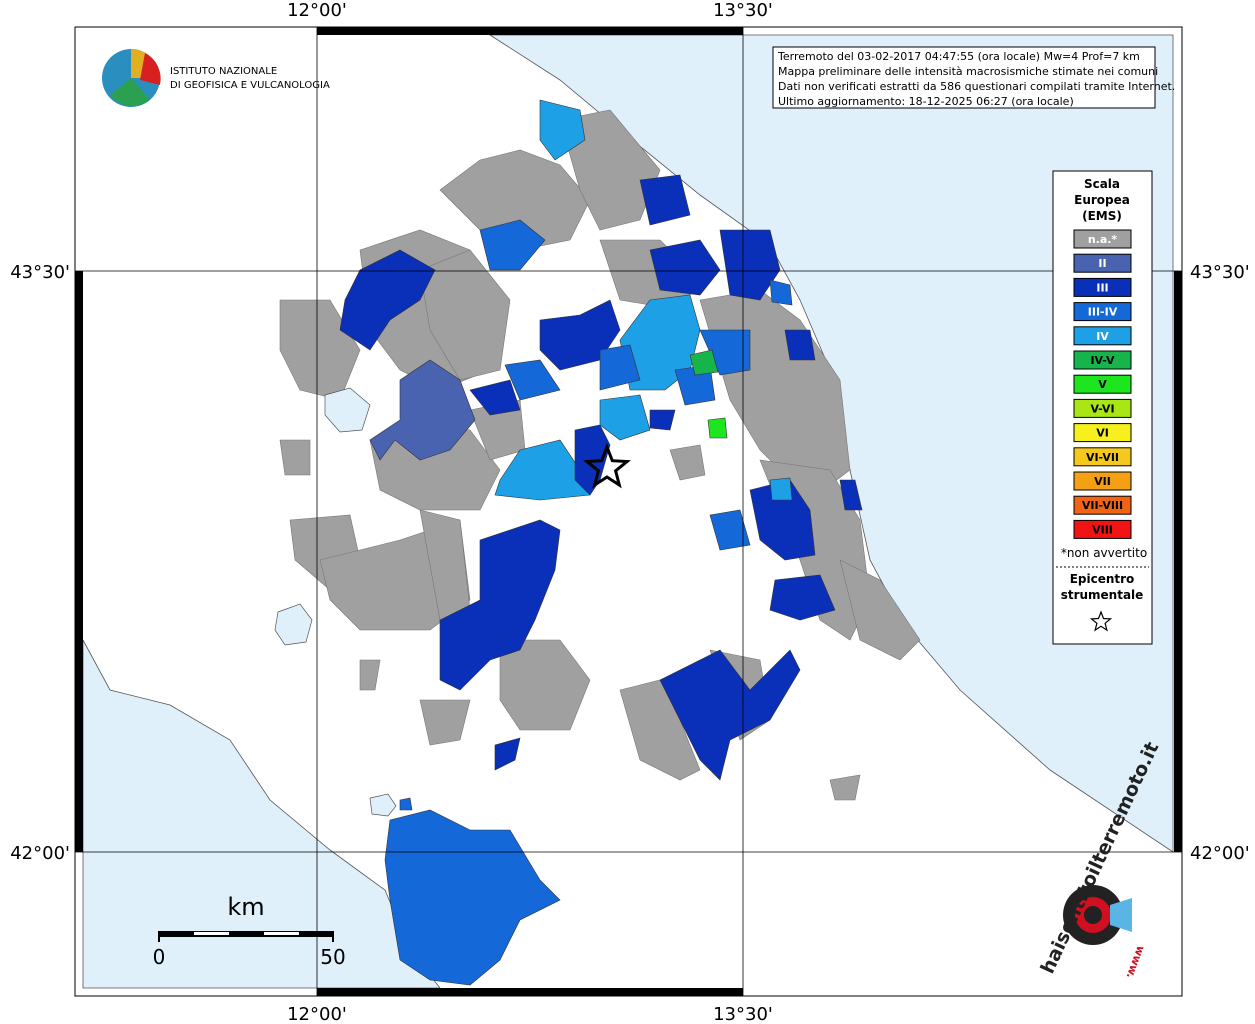 This screenshot has width=1255, height=1024. Describe the element at coordinates (1102, 595) in the screenshot. I see `legend-epicenter: strumentale` at that location.